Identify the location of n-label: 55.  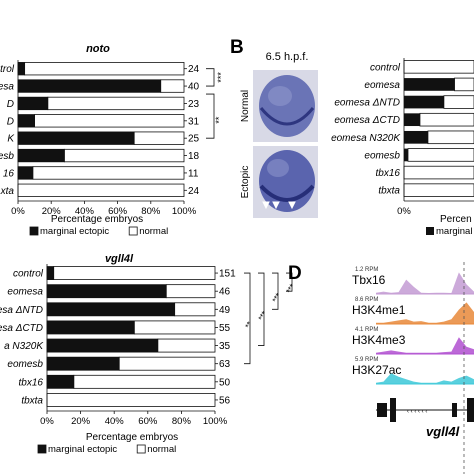
(225, 328).